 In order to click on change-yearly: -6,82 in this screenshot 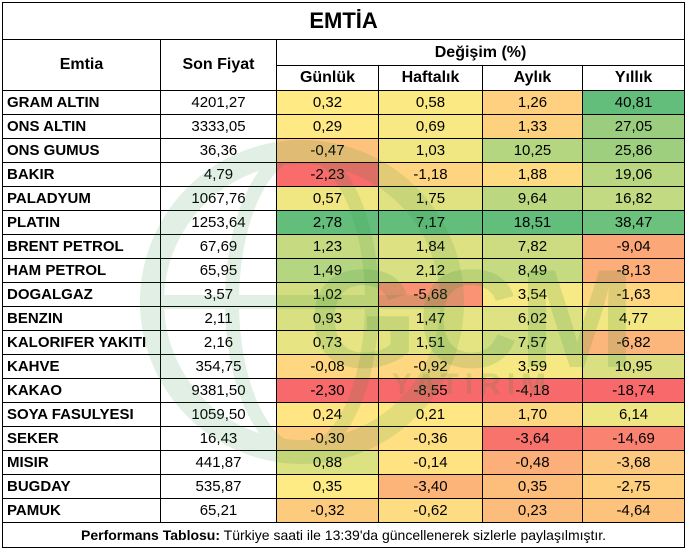, I will do `click(633, 342)`.